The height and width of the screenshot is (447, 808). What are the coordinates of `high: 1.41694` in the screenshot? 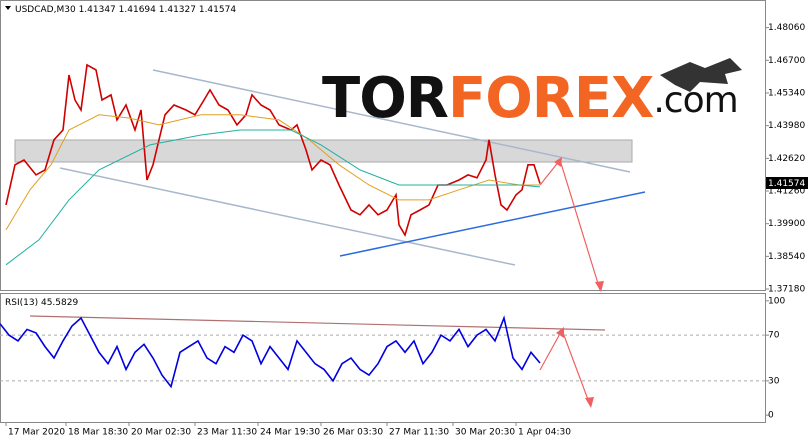 It's located at (137, 10).